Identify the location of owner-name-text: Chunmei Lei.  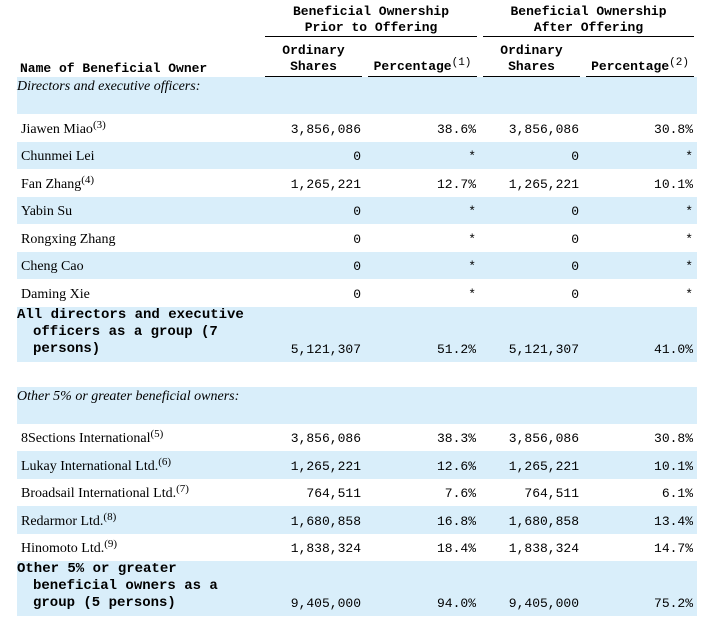
(58, 156).